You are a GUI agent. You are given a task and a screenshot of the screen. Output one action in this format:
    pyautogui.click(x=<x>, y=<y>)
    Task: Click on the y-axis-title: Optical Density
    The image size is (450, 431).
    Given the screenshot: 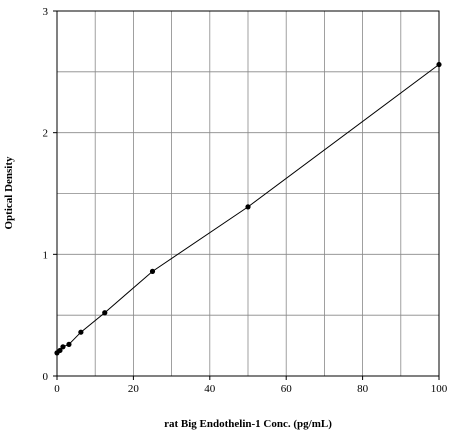 What is the action you would take?
    pyautogui.click(x=9, y=193)
    